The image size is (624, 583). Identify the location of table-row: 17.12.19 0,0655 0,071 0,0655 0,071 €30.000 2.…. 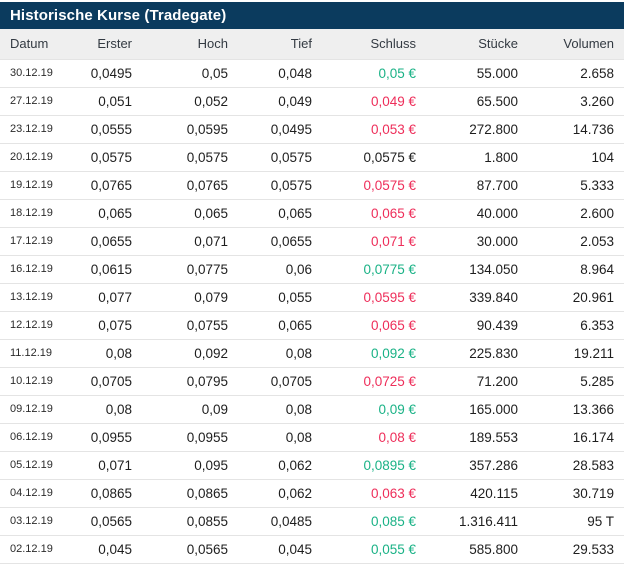
(312, 241).